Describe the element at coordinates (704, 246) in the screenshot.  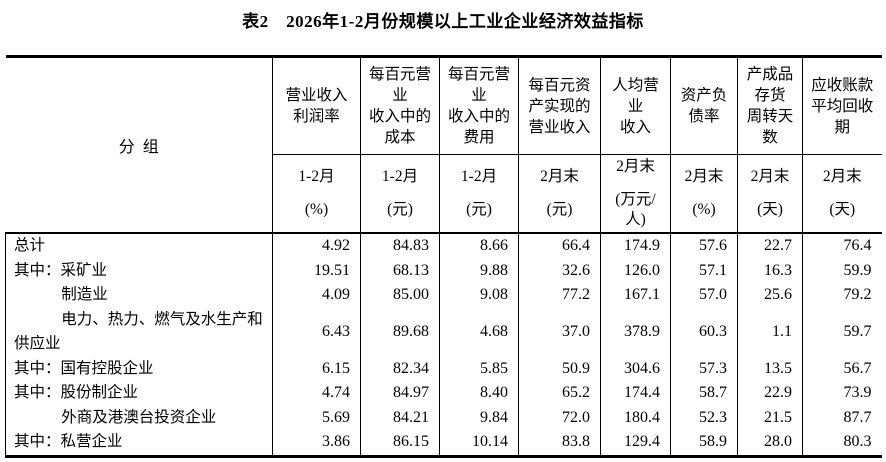
I see `data-cell: 57.6` at that location.